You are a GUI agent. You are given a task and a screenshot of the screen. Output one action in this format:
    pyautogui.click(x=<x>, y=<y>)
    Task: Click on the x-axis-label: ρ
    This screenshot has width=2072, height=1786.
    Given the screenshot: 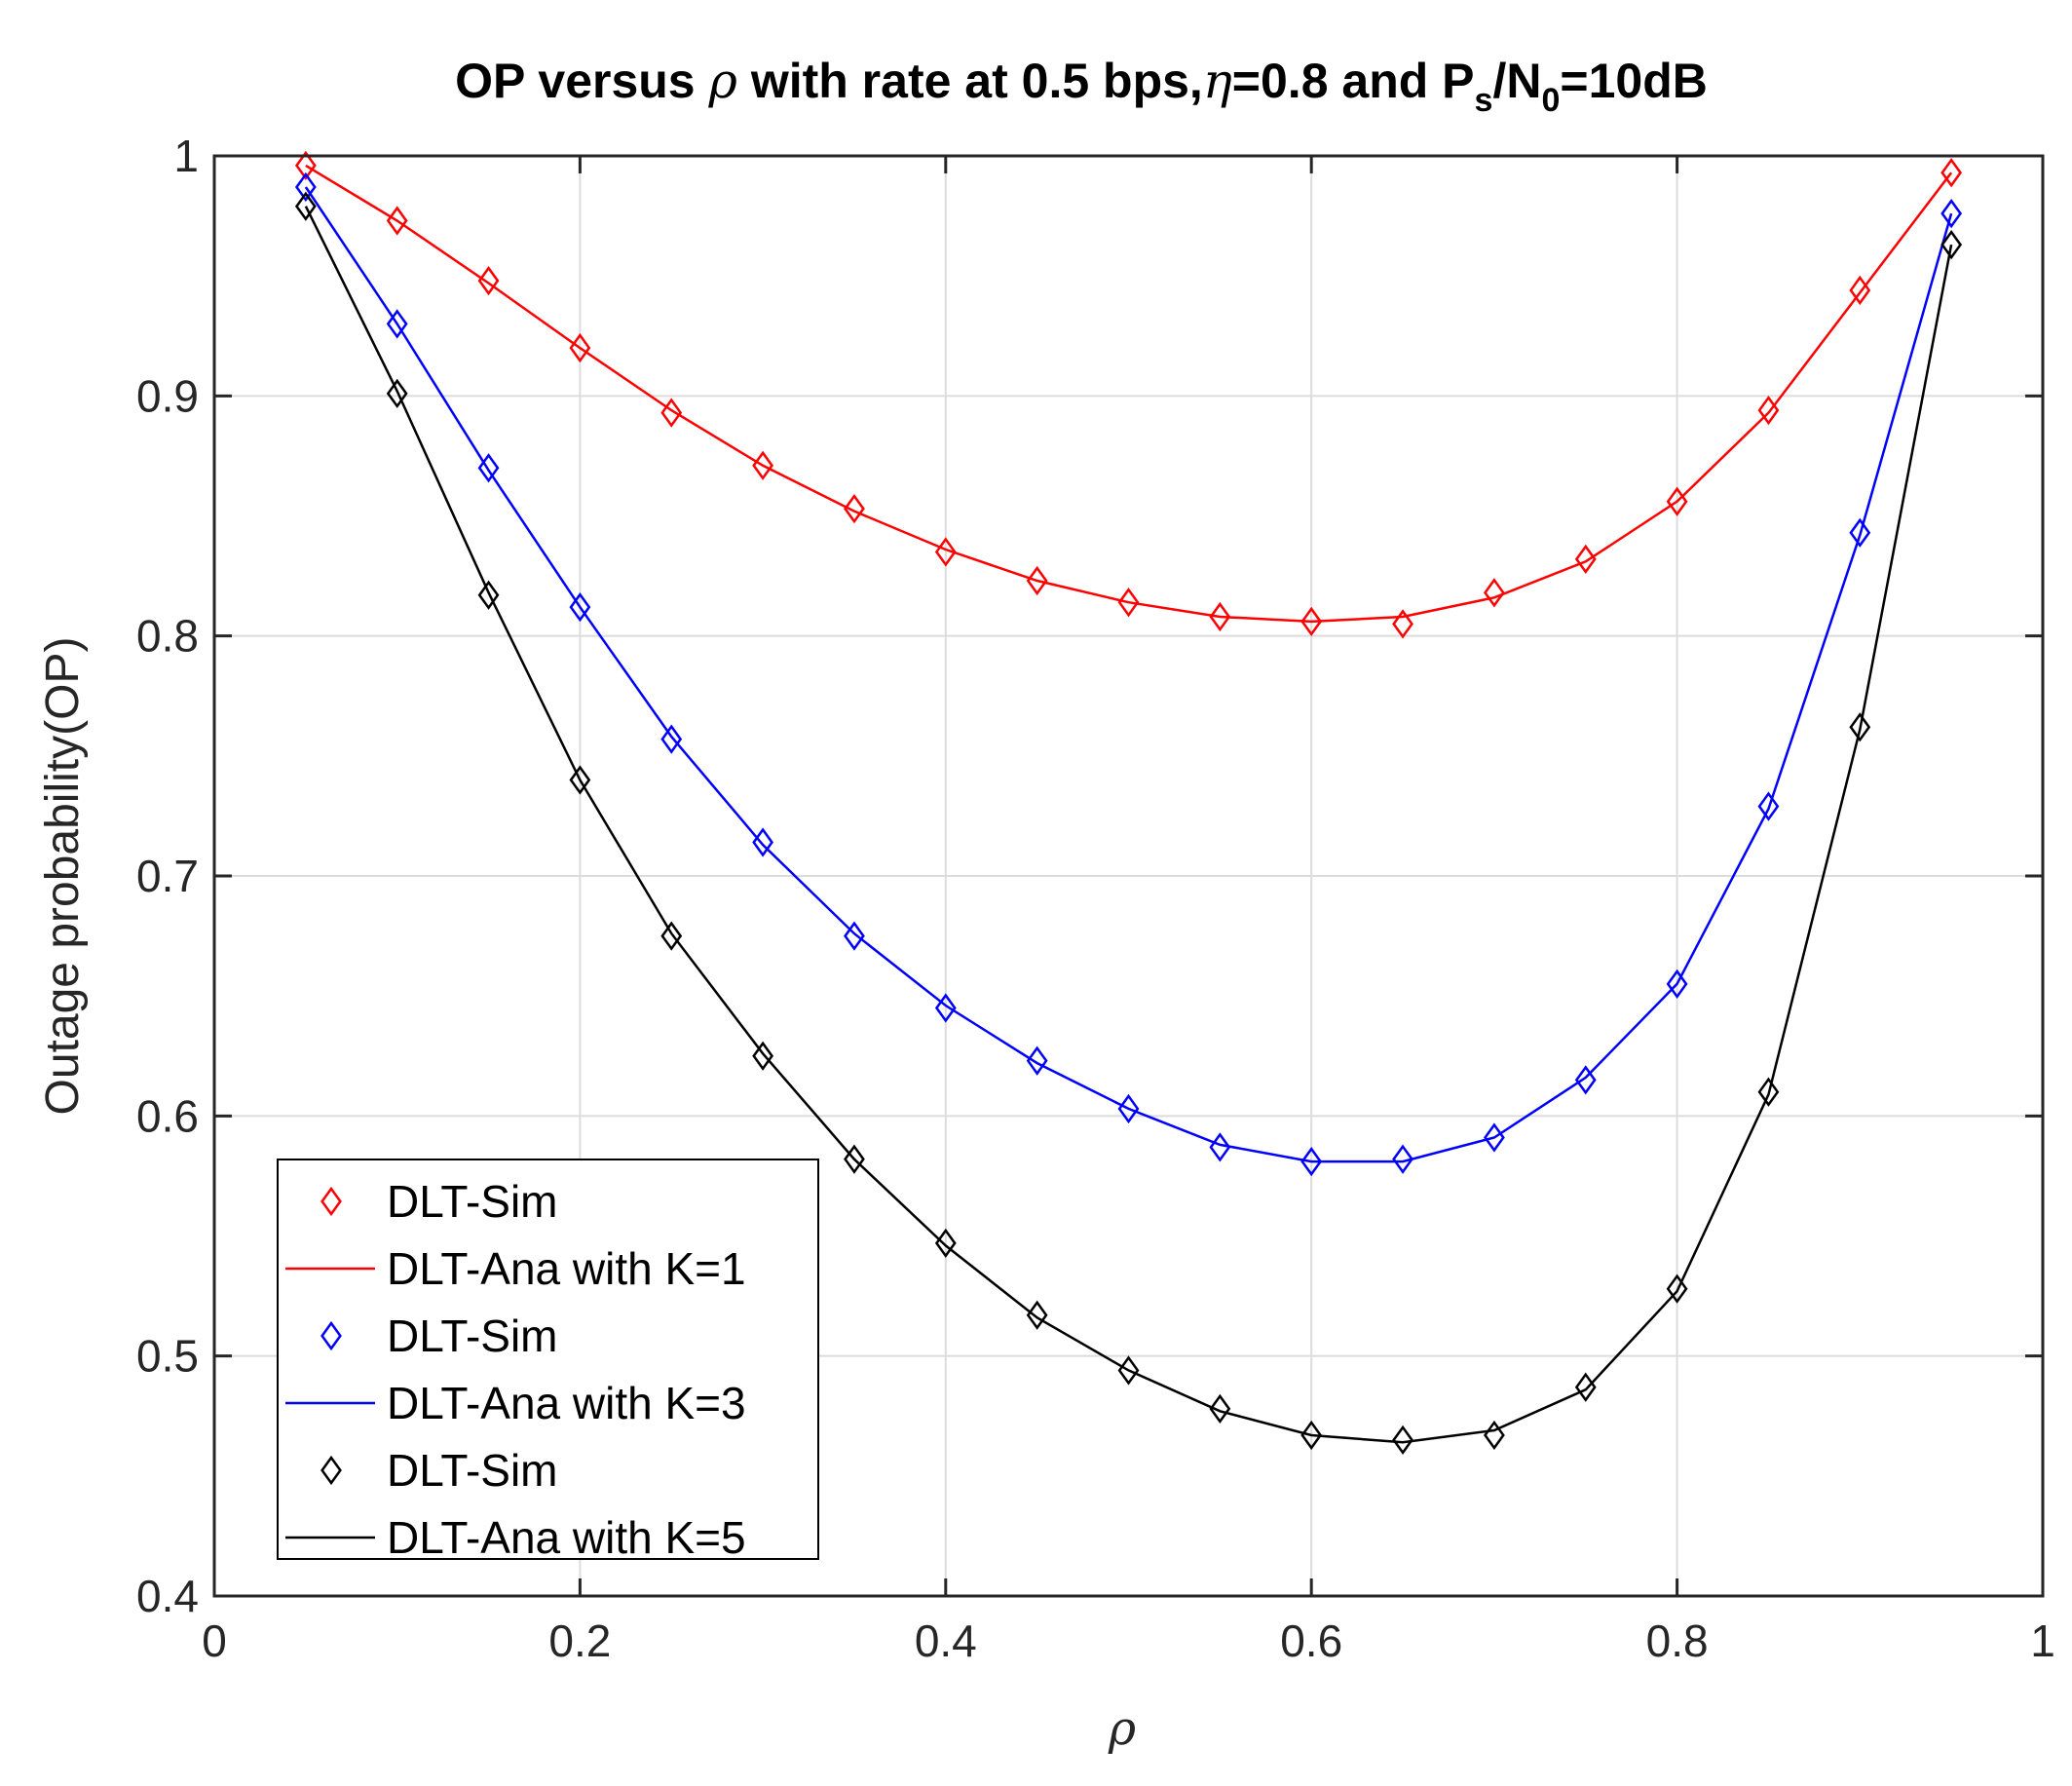 What is the action you would take?
    pyautogui.click(x=1122, y=1729)
    